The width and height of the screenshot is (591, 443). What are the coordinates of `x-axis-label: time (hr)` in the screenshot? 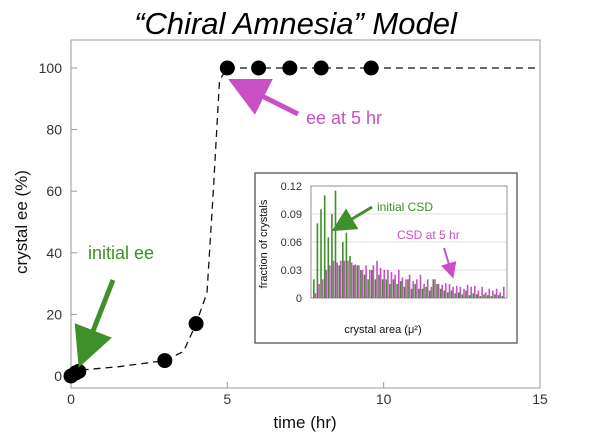 It's located at (304, 422).